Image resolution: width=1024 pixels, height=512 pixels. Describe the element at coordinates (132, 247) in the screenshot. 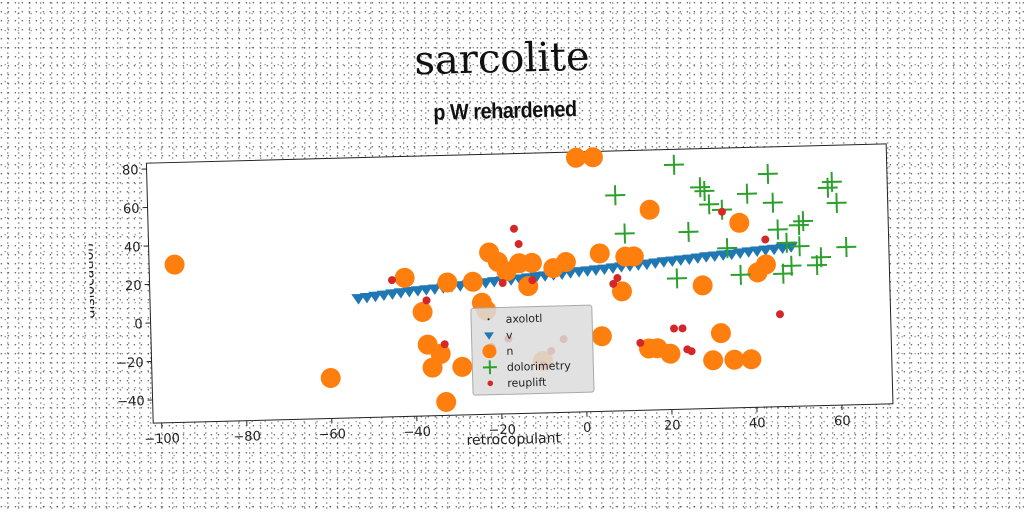

I see `y-tick-label: 40` at that location.